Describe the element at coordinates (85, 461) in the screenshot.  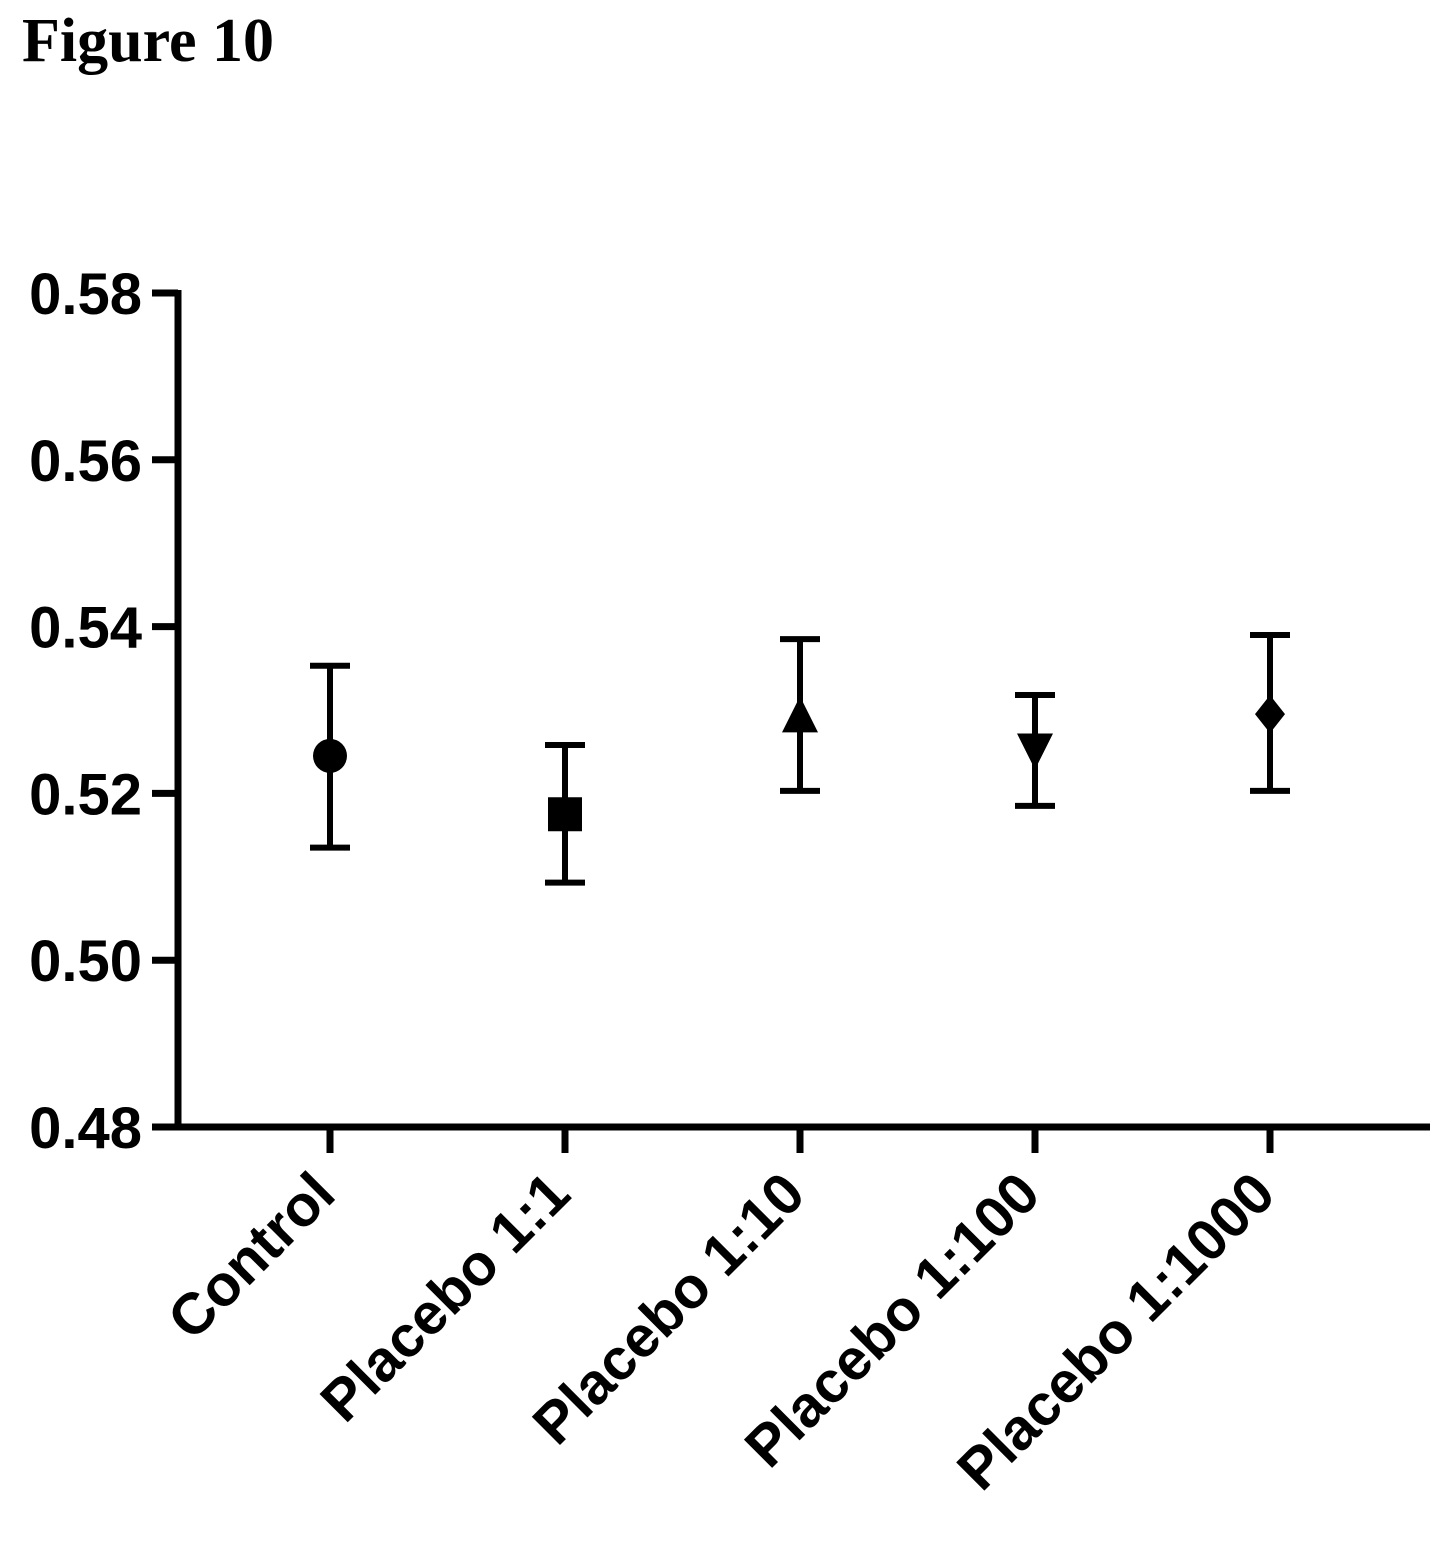
I see `y-tick-label: 0.56` at that location.